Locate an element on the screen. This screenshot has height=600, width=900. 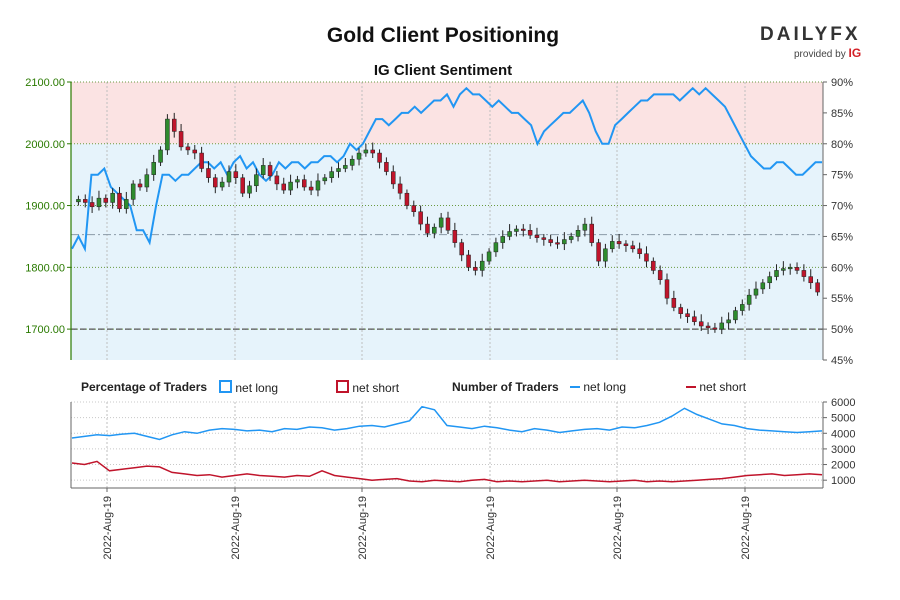
pct-tick-label: 60% is located at coordinates (842, 268).